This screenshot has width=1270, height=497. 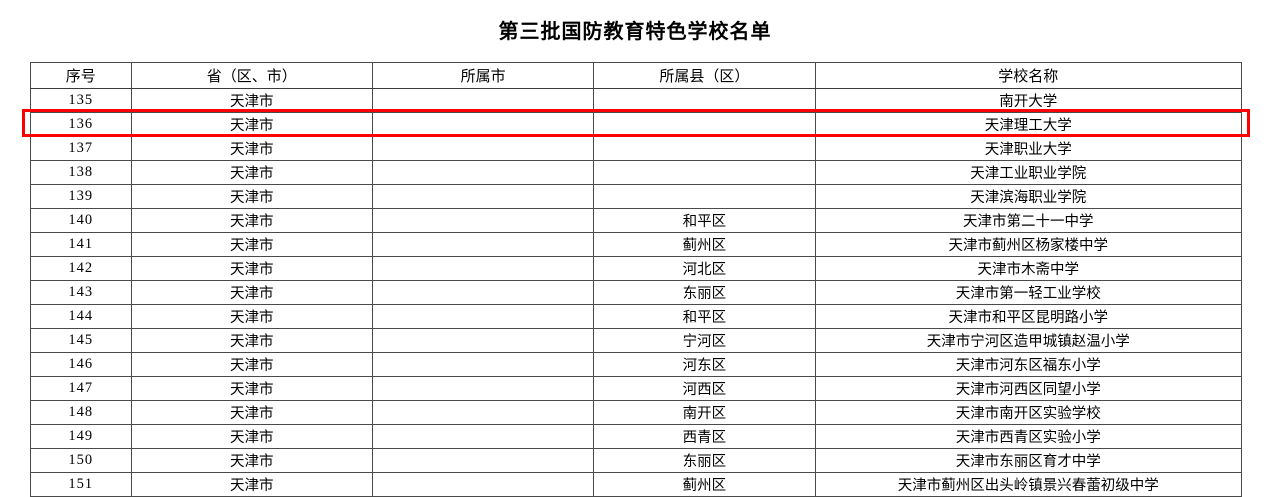 I want to click on table-row: 139天津市天津滨海职业学院高职（专科）院校, so click(x=636, y=196).